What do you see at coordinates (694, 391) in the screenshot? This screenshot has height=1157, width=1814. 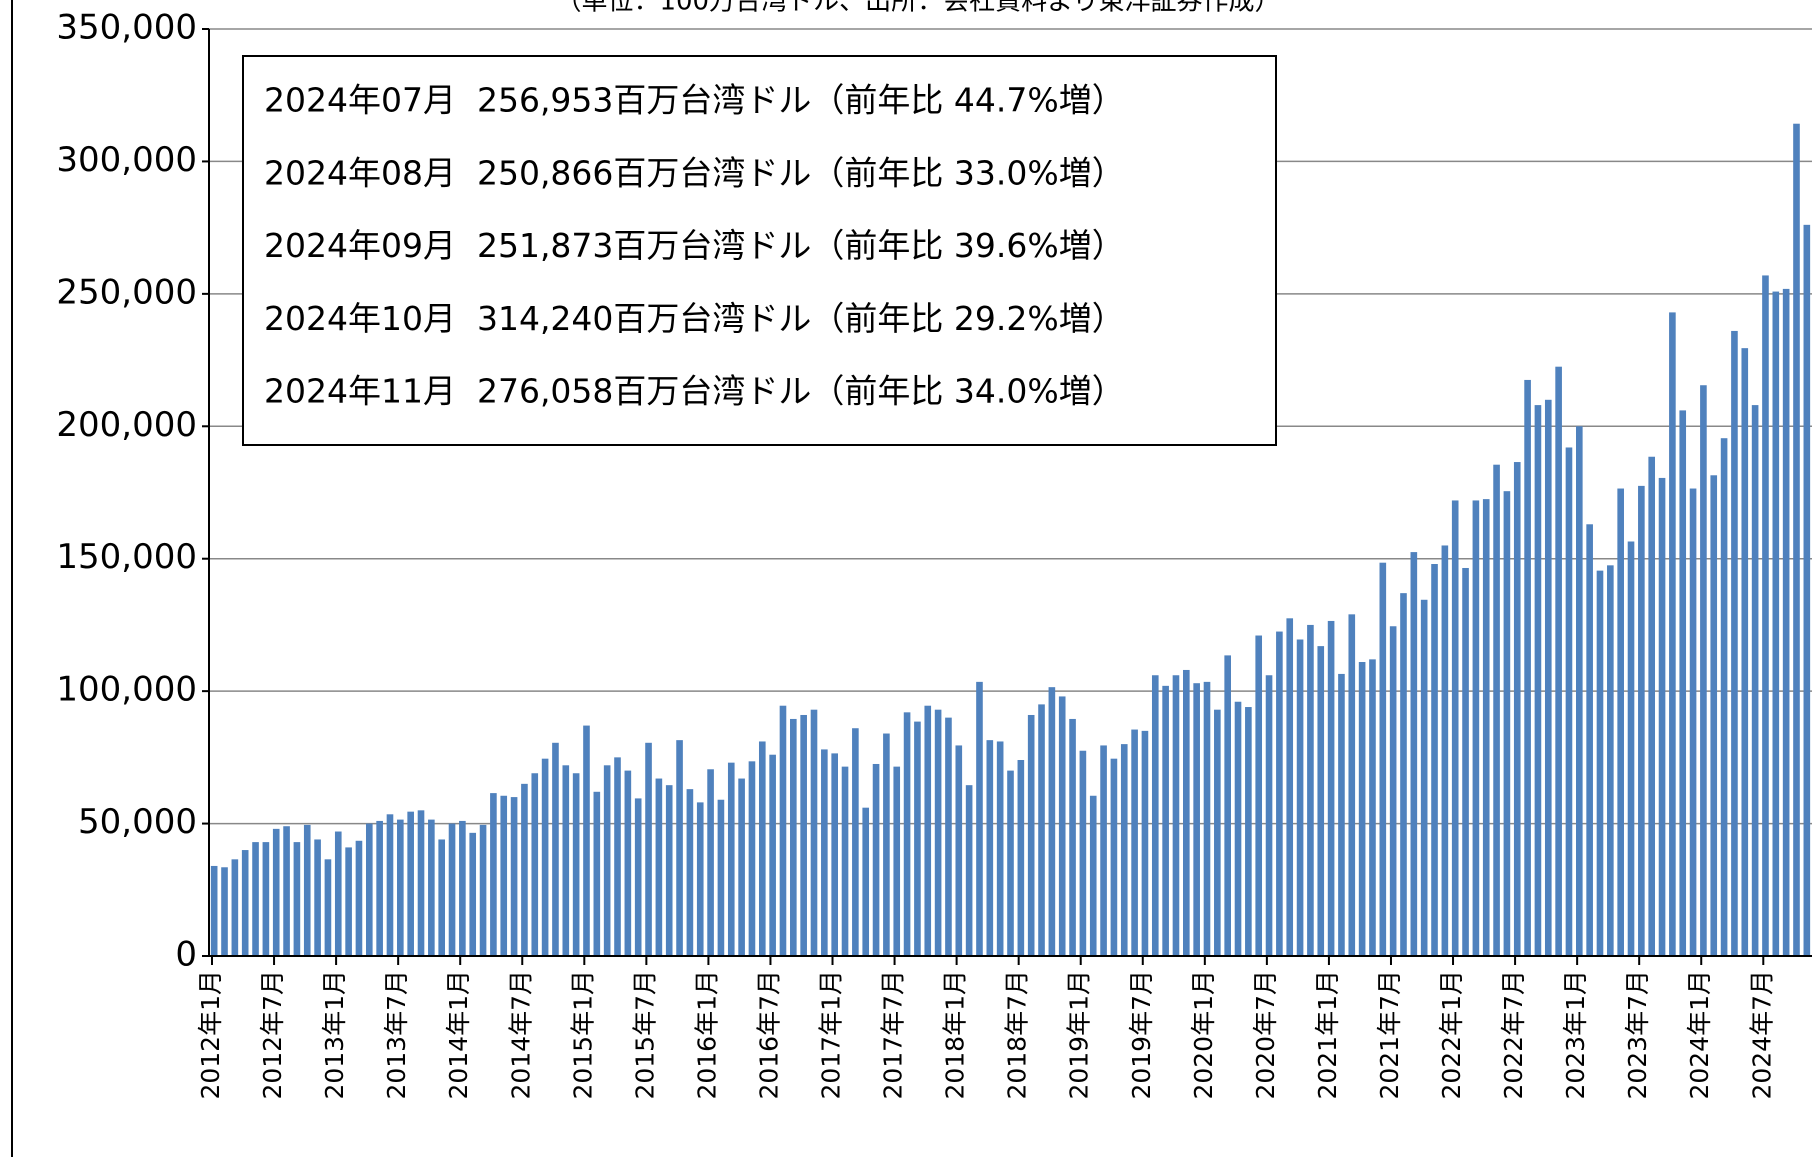 I see `annotation: 2024年11月 276,058百万台湾ドル（前年比 34.0%増）` at bounding box center [694, 391].